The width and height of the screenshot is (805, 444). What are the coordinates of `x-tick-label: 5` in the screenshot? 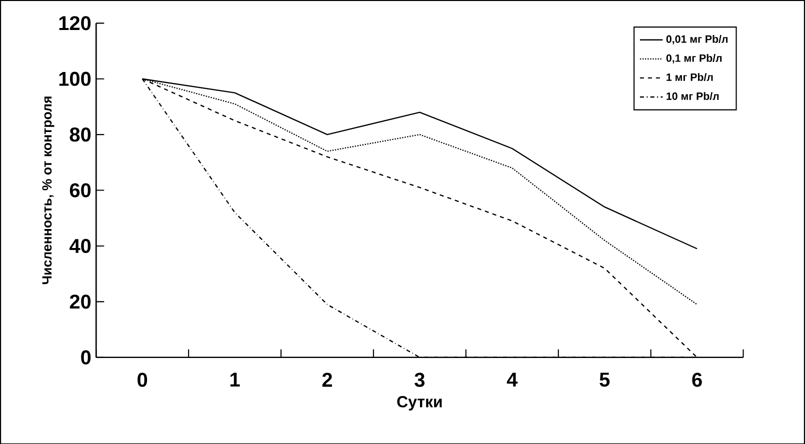 It's located at (605, 379).